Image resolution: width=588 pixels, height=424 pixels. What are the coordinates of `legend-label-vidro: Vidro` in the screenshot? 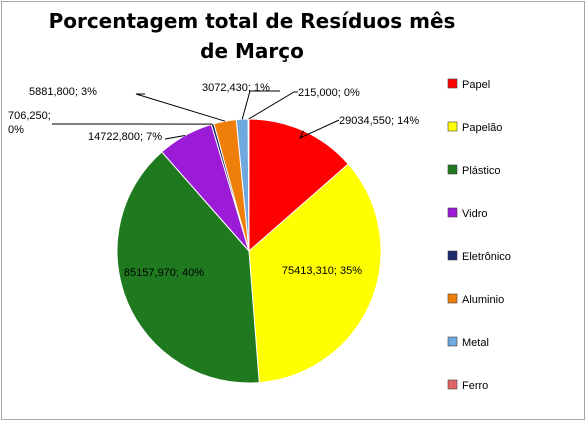 It's located at (474, 214).